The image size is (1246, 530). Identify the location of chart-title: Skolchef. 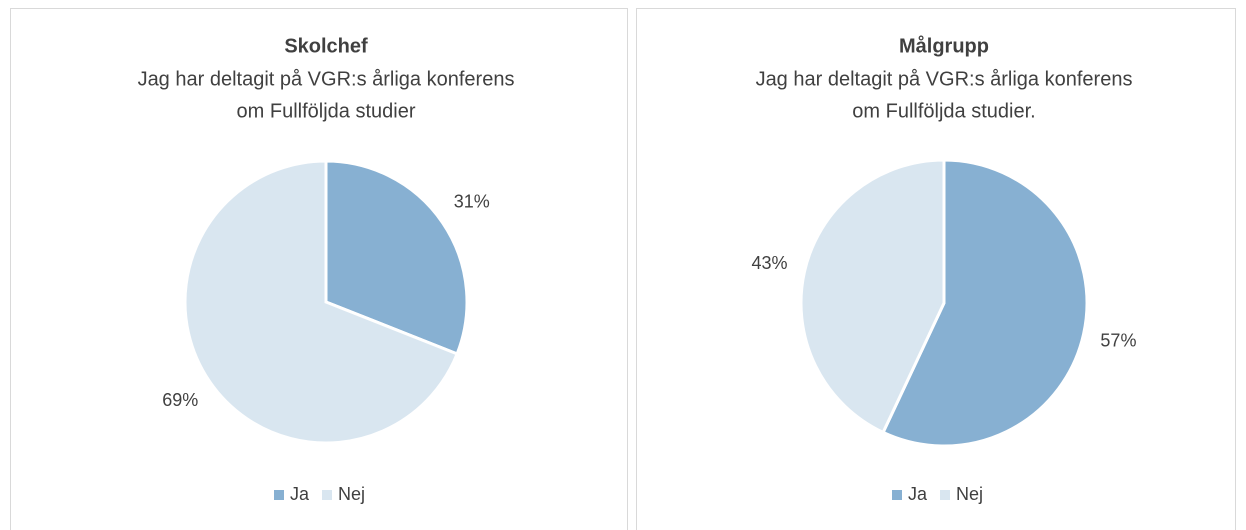
(326, 46).